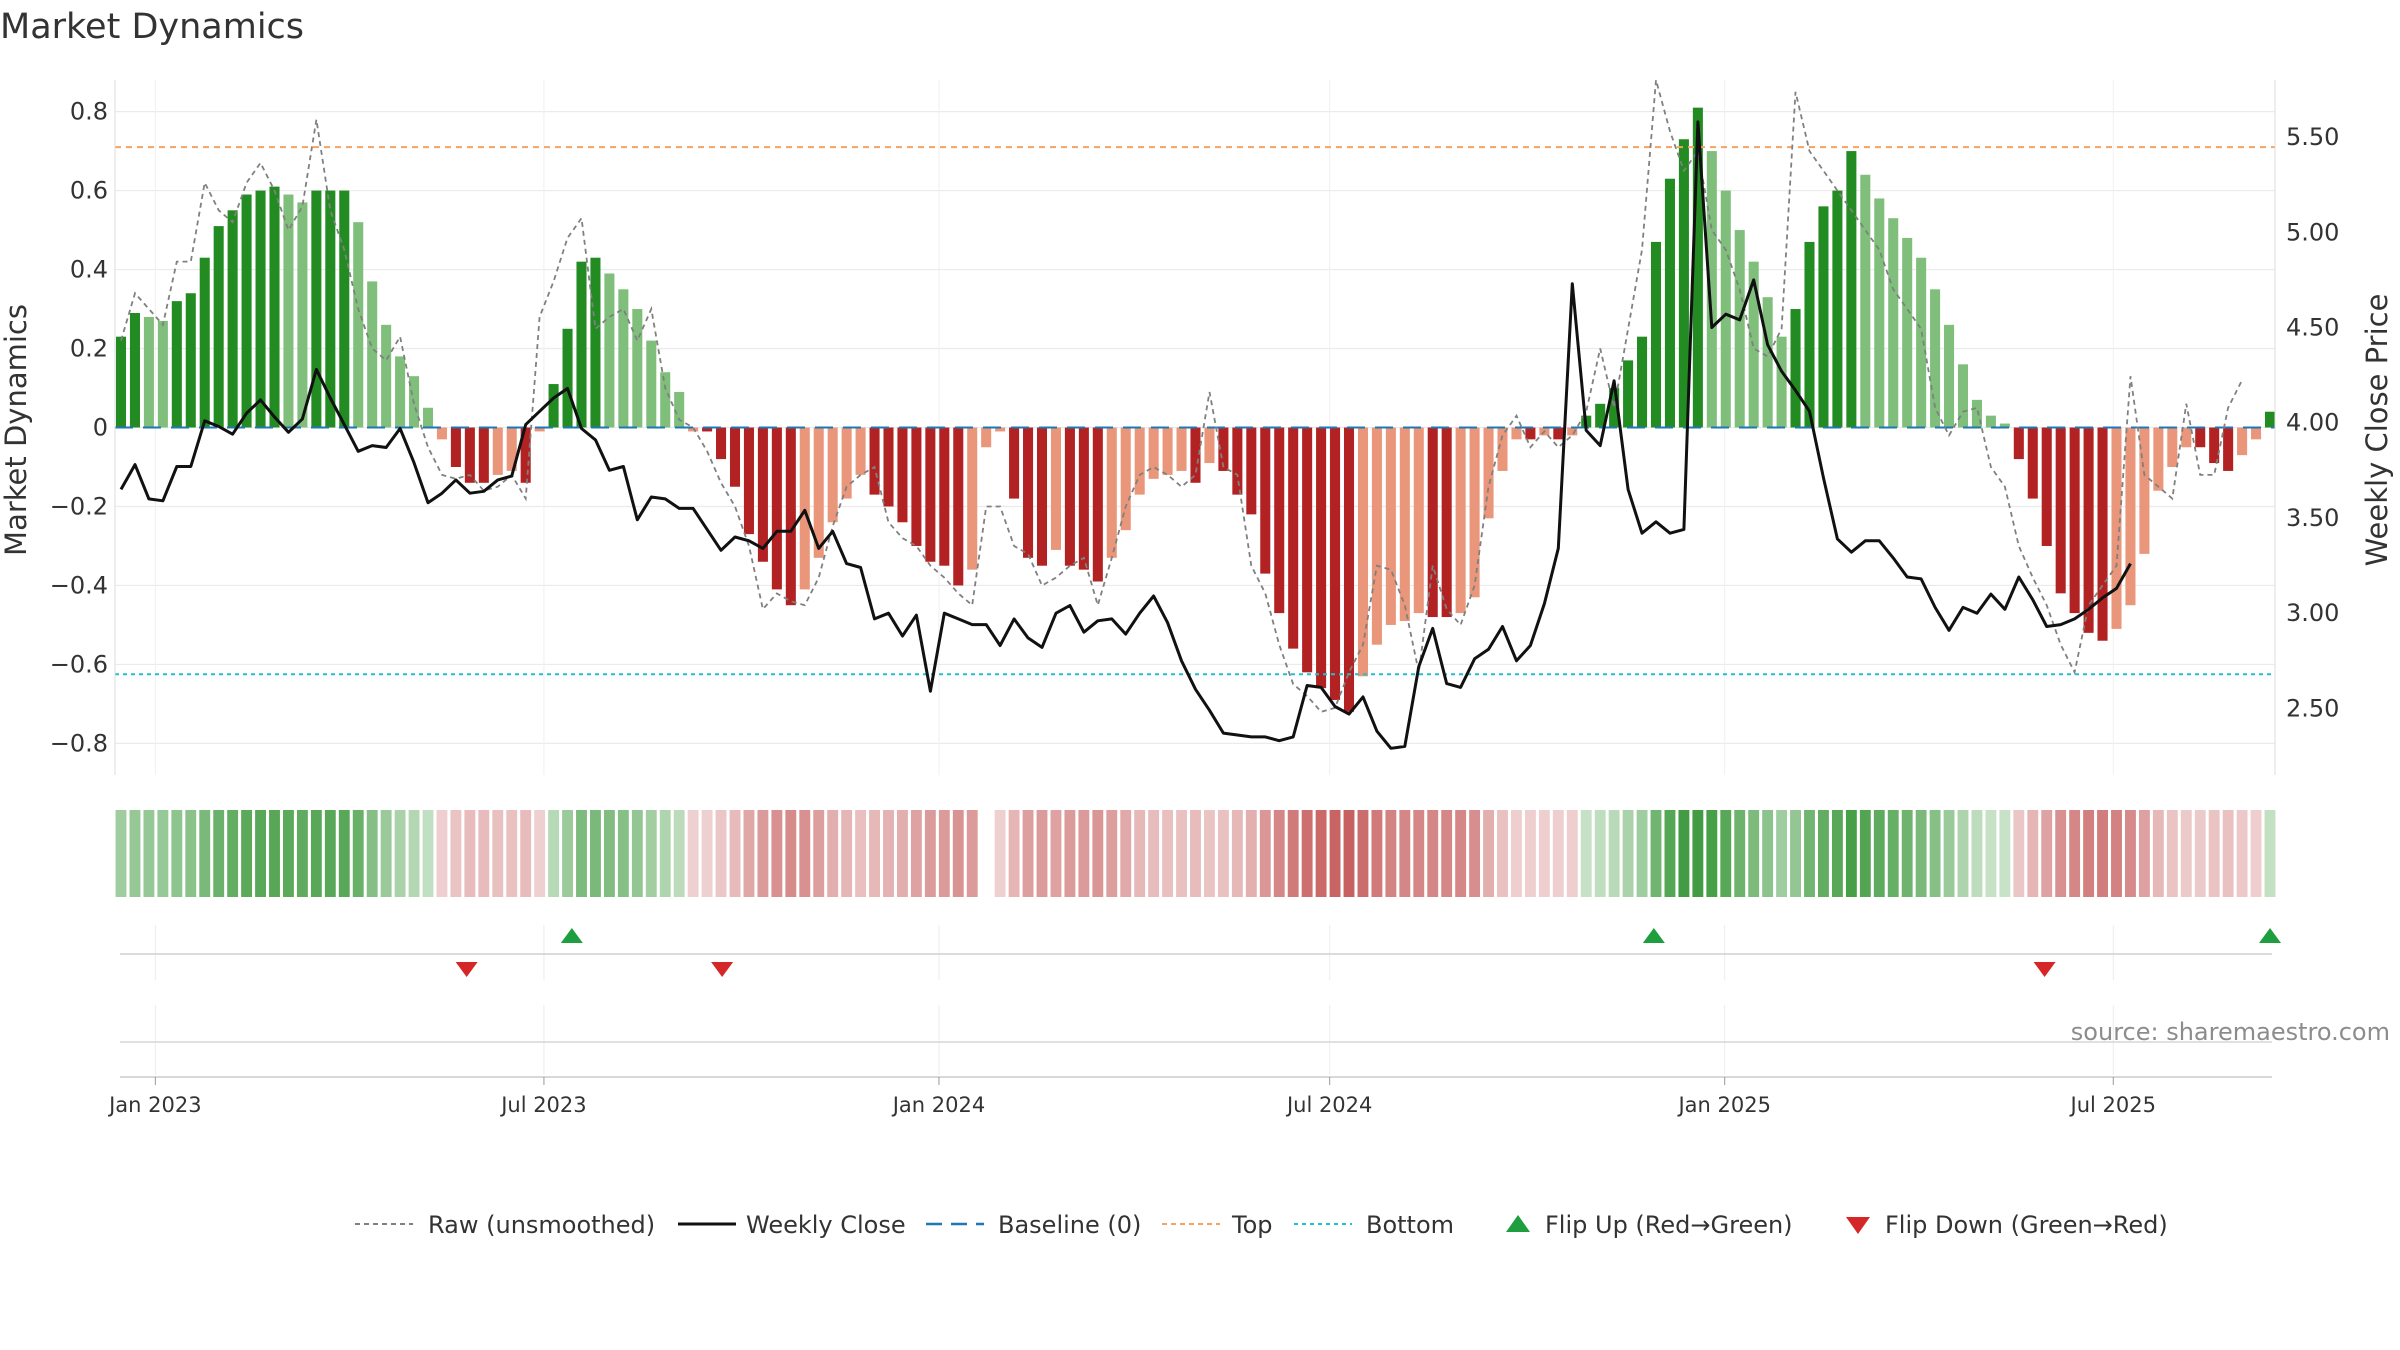  I want to click on x-tick-label: Jul 2024, so click(1328, 1105).